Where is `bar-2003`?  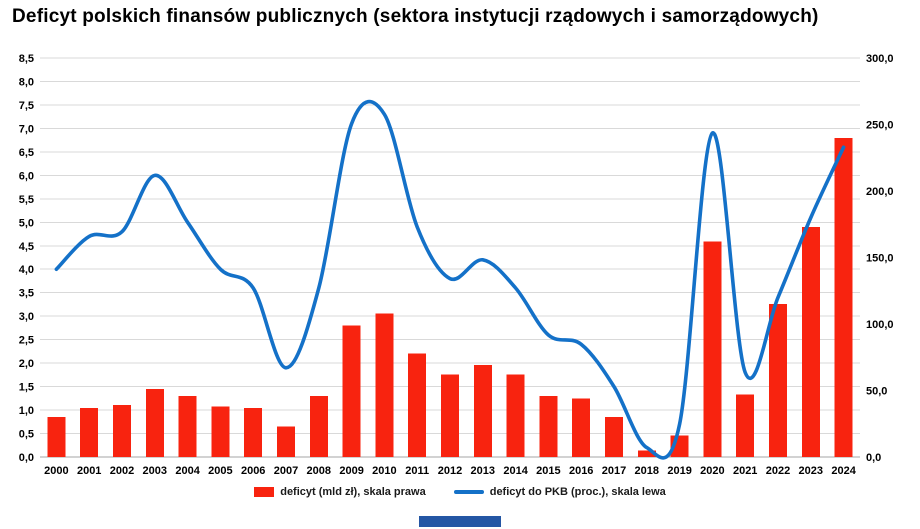 bar-2003 is located at coordinates (154, 423).